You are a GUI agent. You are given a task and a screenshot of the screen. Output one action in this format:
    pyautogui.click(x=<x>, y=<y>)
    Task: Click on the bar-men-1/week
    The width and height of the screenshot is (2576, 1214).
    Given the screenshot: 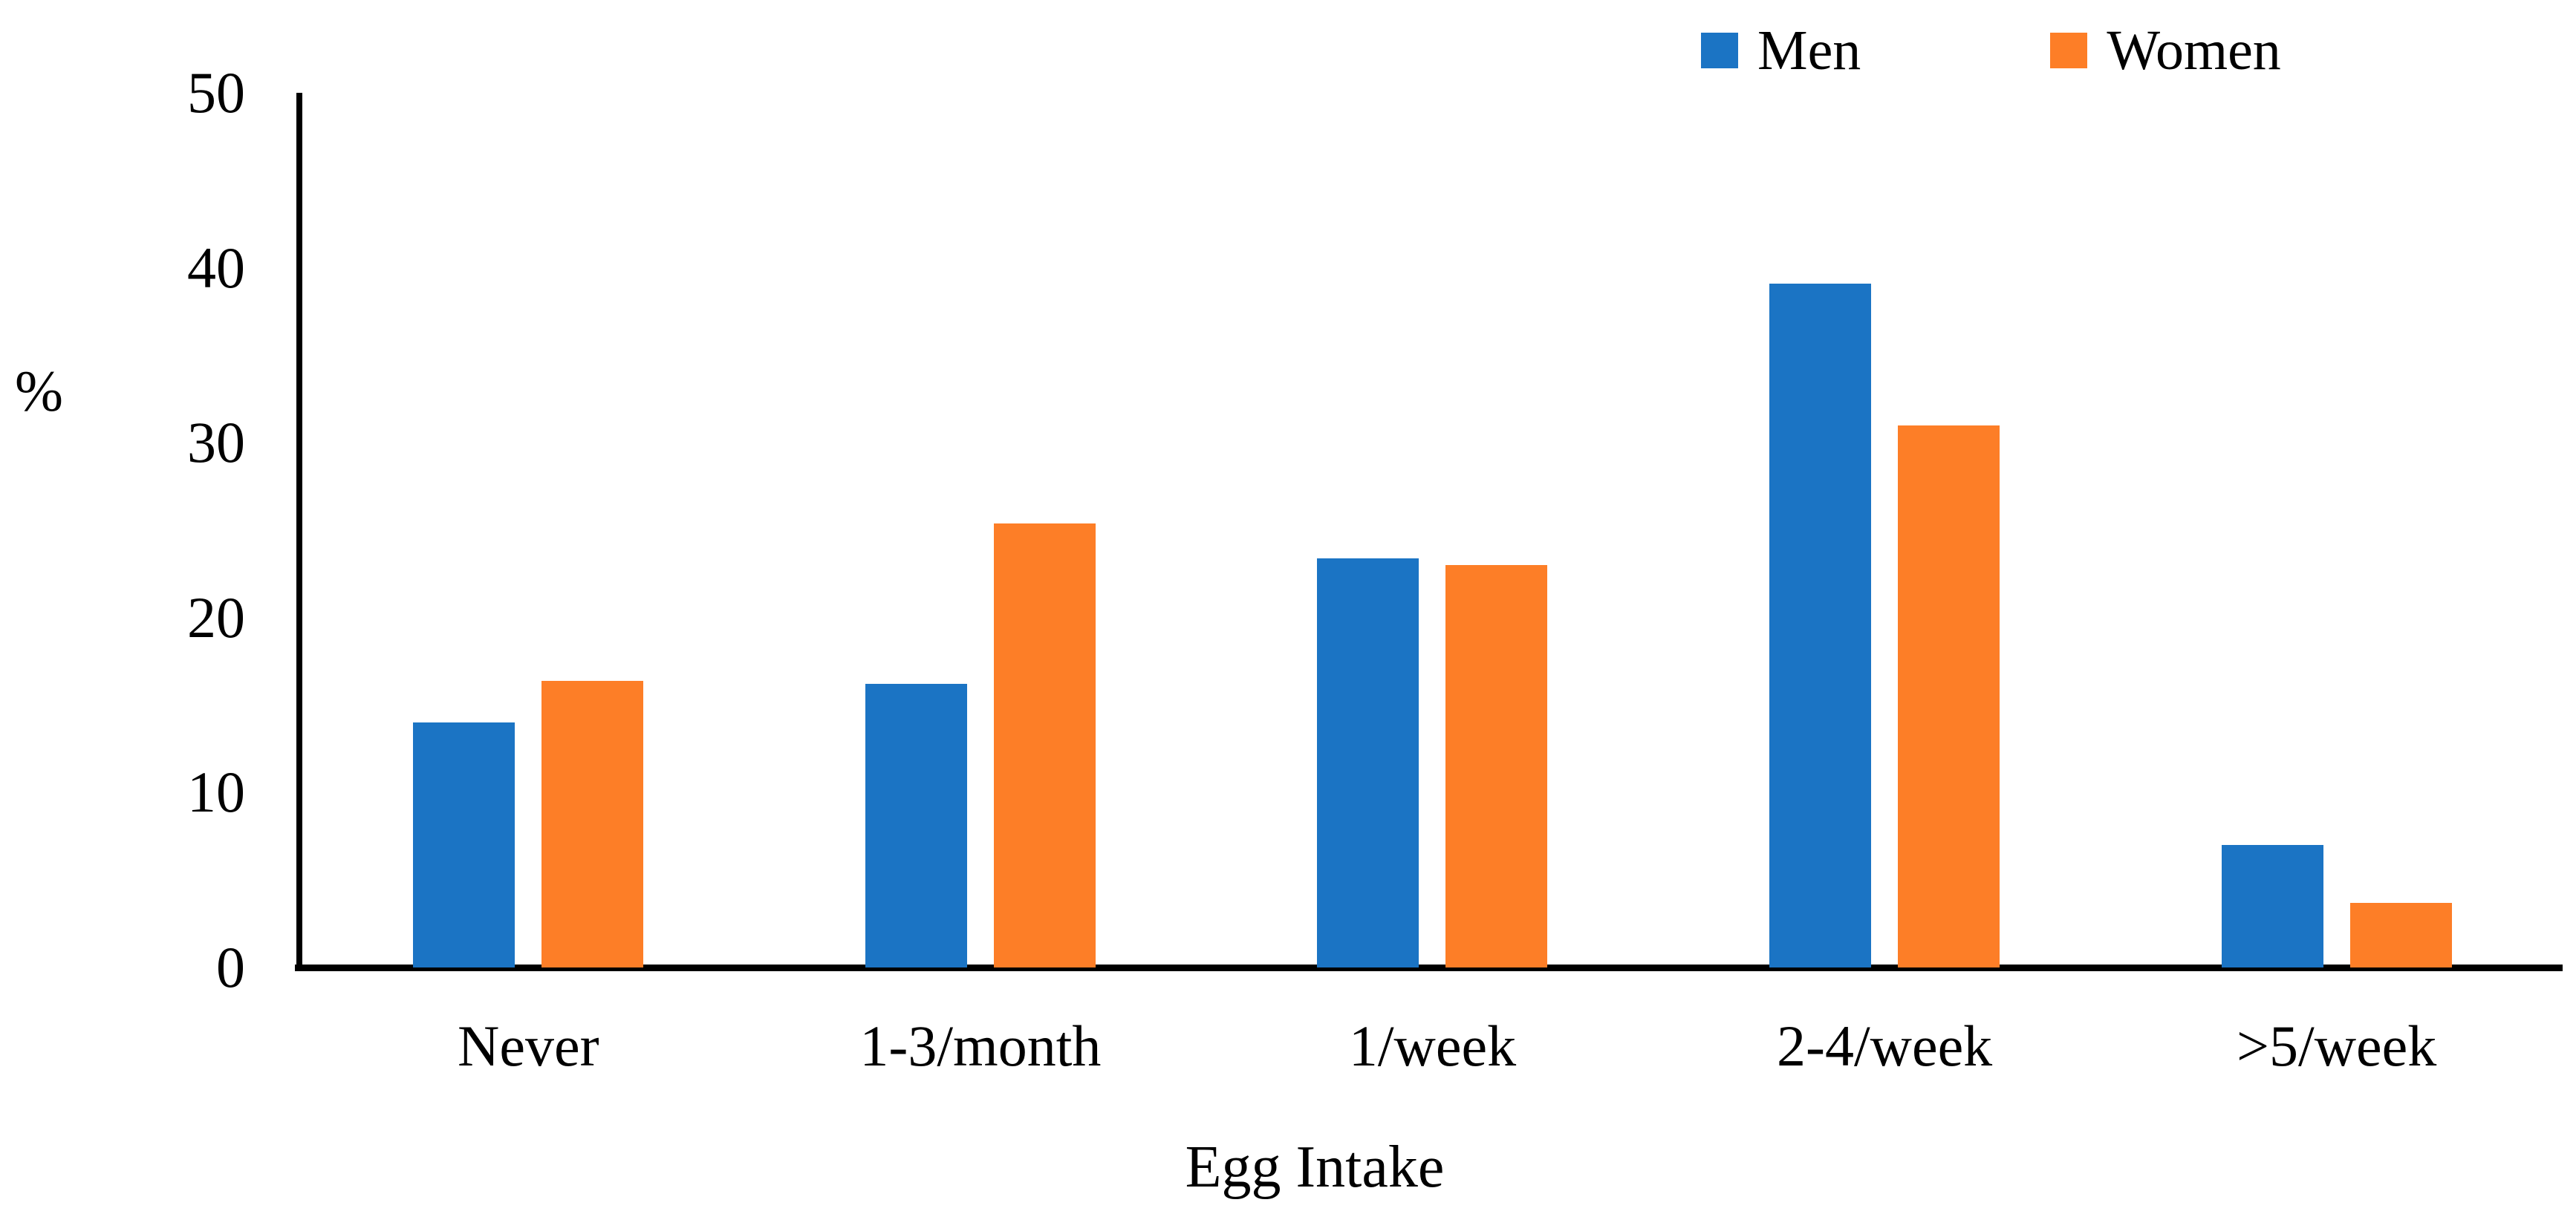 What is the action you would take?
    pyautogui.click(x=1368, y=762)
    